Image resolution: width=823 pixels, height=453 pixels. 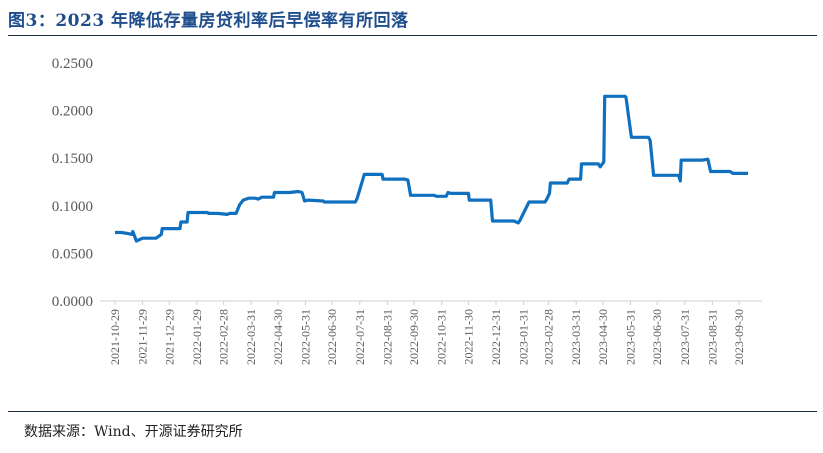 I want to click on x-tick-label: 2023-06-30, so click(x=657, y=337).